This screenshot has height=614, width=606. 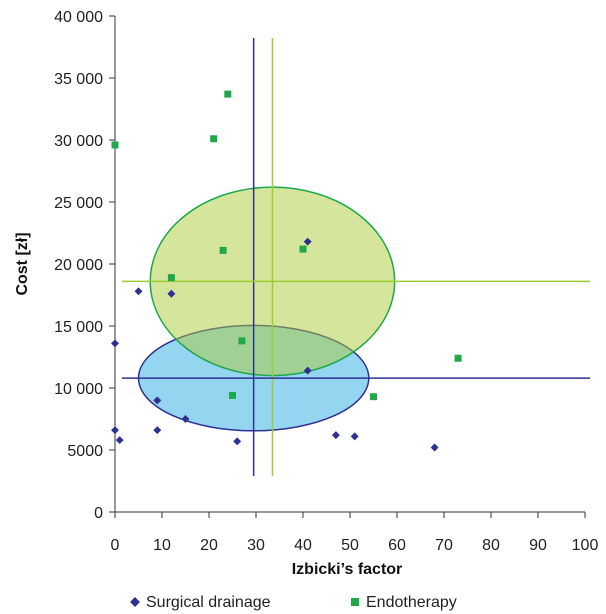 What do you see at coordinates (78, 265) in the screenshot?
I see `y-tick-label: 20 000` at bounding box center [78, 265].